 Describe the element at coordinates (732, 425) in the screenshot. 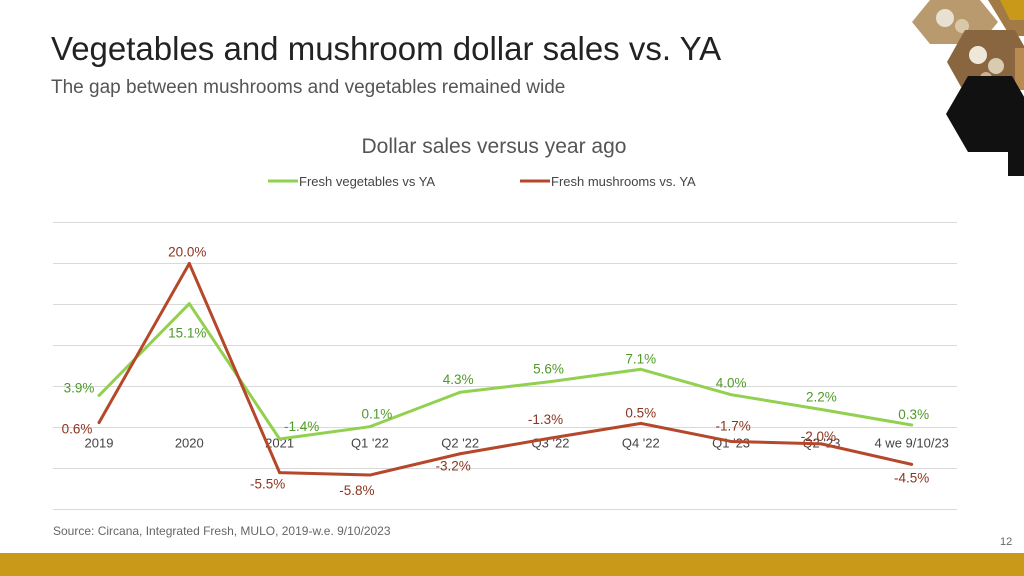

I see `data-label: -1.7%` at that location.